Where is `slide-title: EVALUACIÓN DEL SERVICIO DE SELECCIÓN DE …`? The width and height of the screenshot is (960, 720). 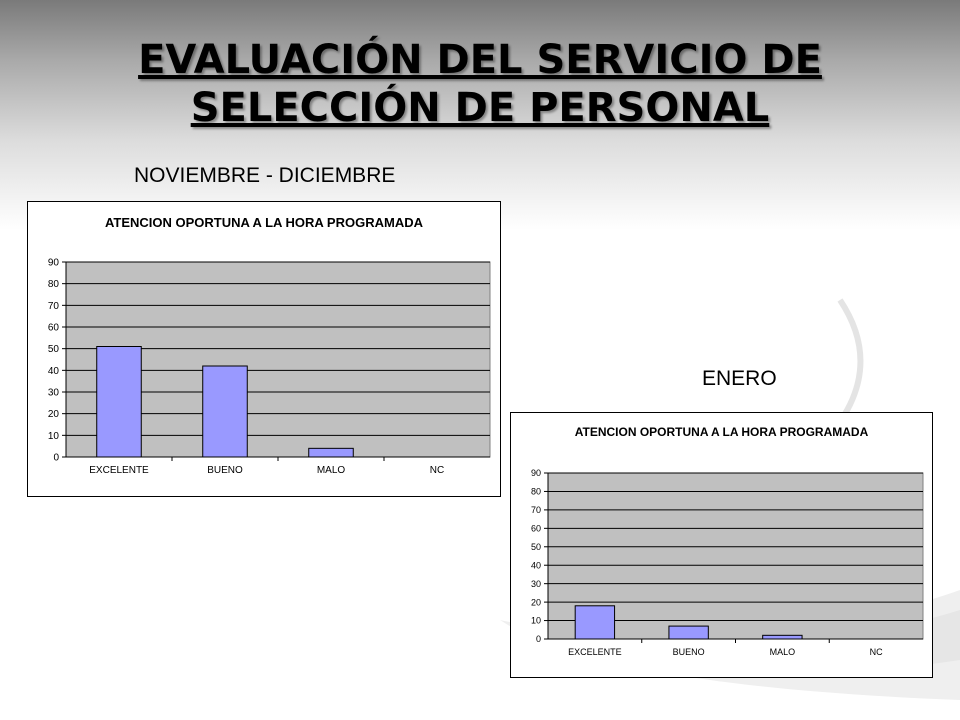 slide-title: EVALUACIÓN DEL SERVICIO DE SELECCIÓN DE … is located at coordinates (480, 84).